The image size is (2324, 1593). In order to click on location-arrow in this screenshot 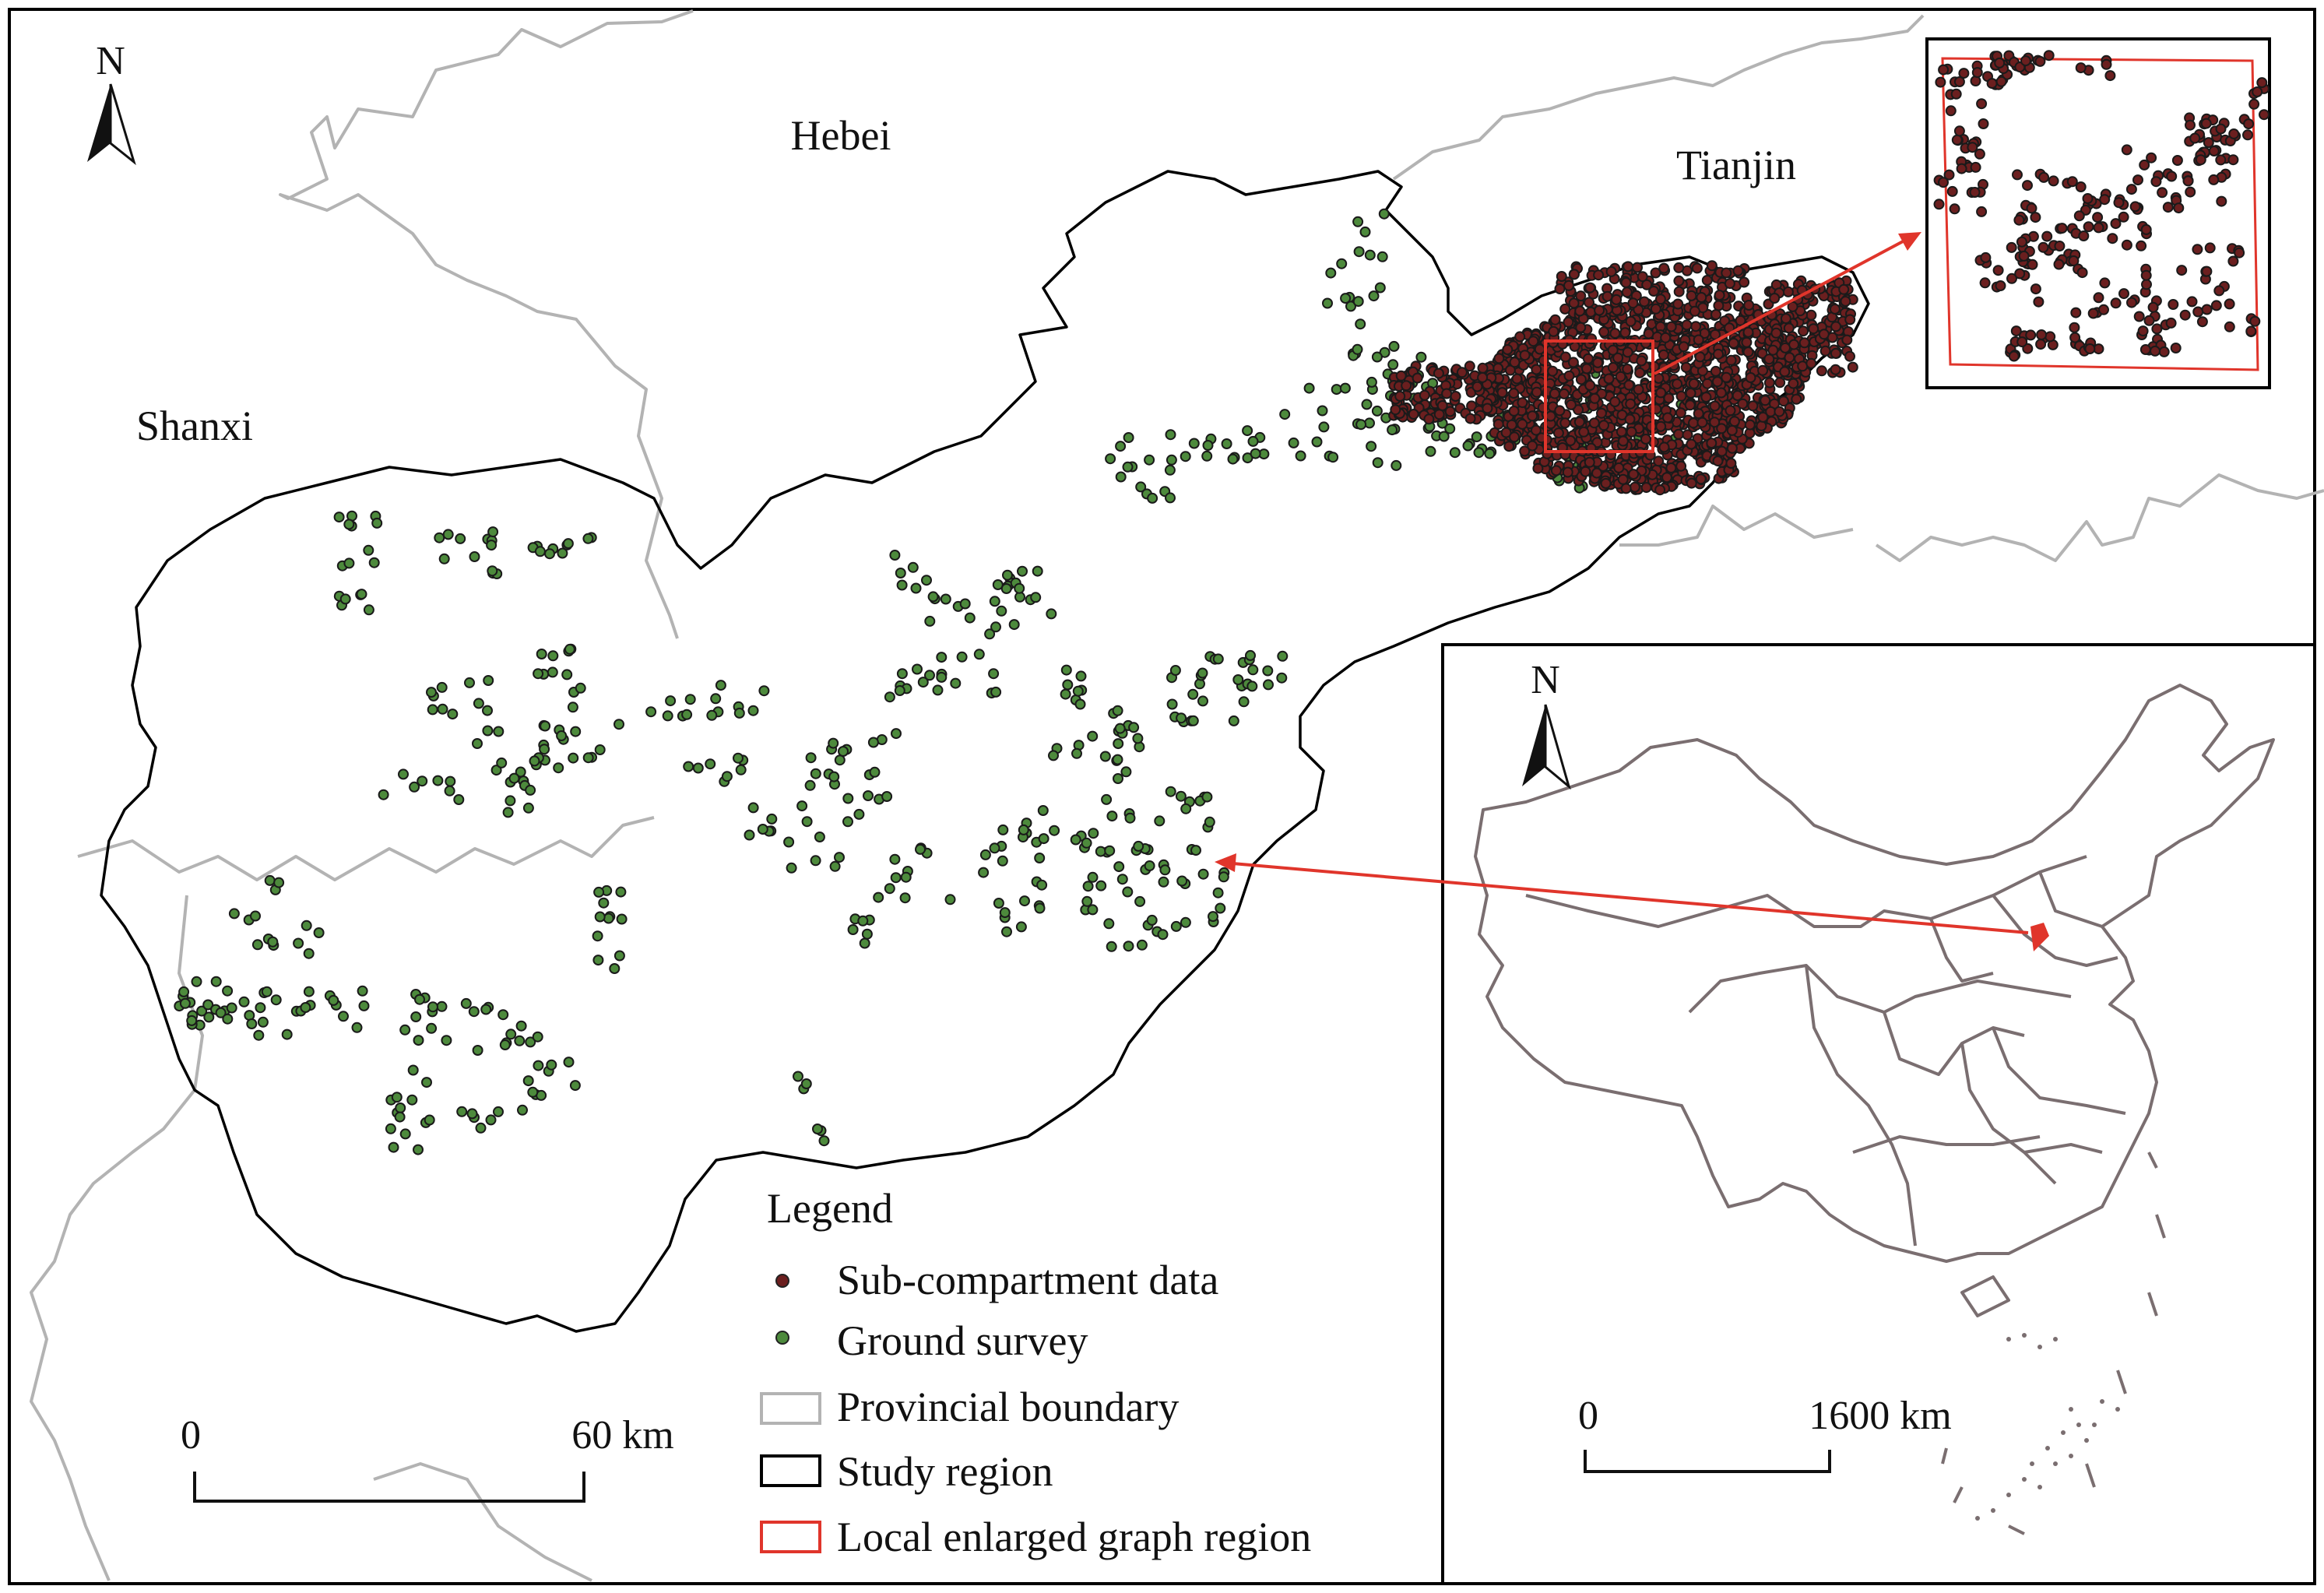, I will do `click(1622, 893)`.